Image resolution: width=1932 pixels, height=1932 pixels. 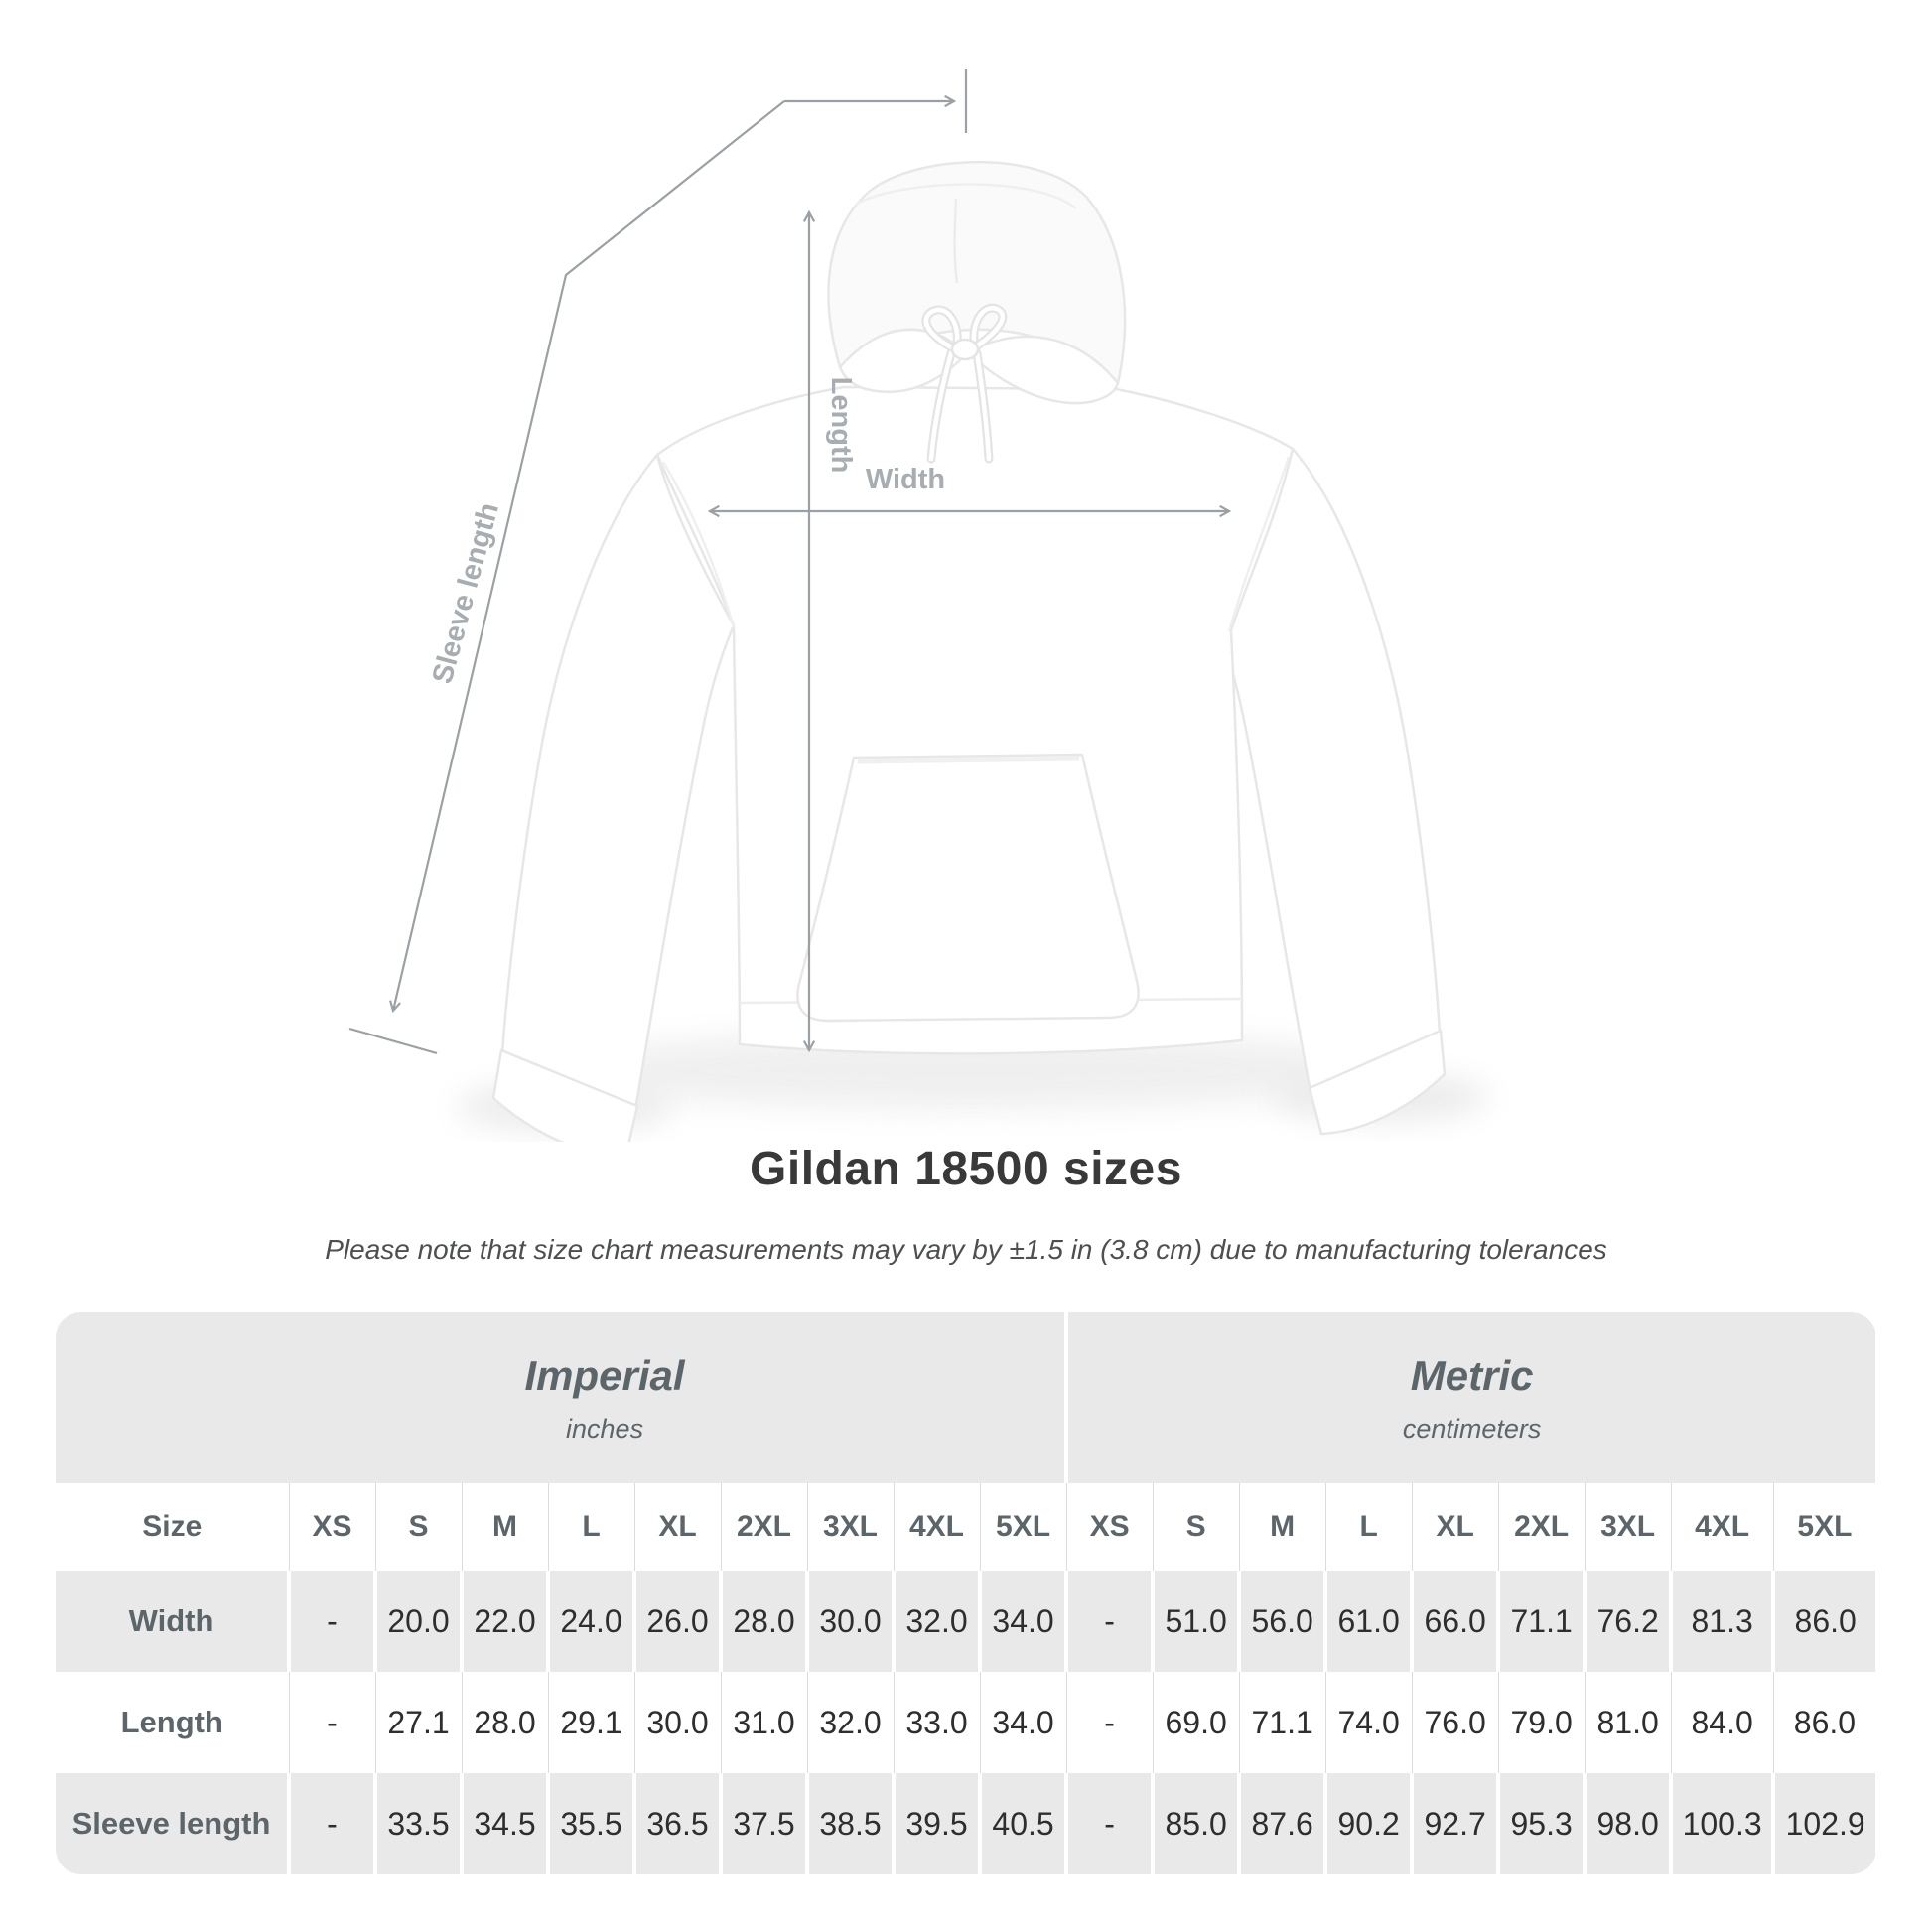 What do you see at coordinates (841, 426) in the screenshot?
I see `length-label: Length` at bounding box center [841, 426].